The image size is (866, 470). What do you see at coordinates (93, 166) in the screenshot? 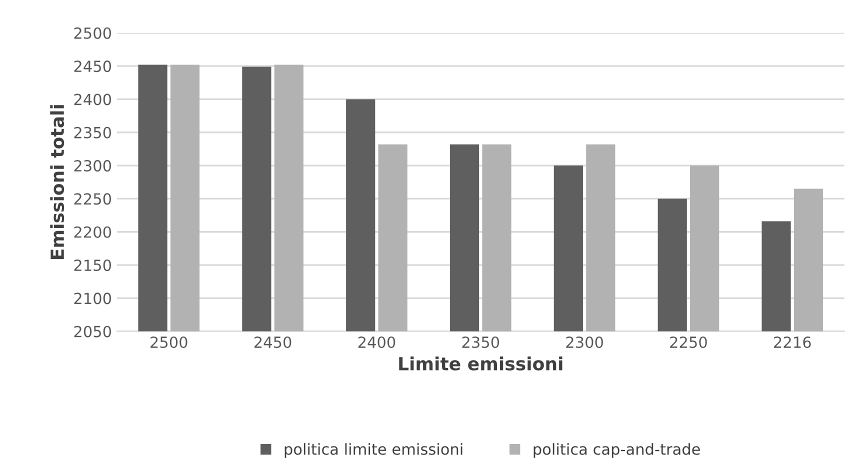
I see `y-tick-label: 2300` at bounding box center [93, 166].